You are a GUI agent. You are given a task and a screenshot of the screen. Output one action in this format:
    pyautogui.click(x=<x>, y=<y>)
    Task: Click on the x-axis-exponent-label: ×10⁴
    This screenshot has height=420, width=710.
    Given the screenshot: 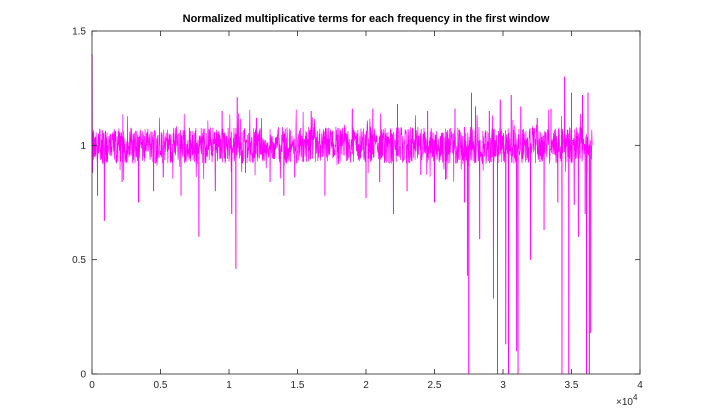 What is the action you would take?
    pyautogui.click(x=627, y=400)
    